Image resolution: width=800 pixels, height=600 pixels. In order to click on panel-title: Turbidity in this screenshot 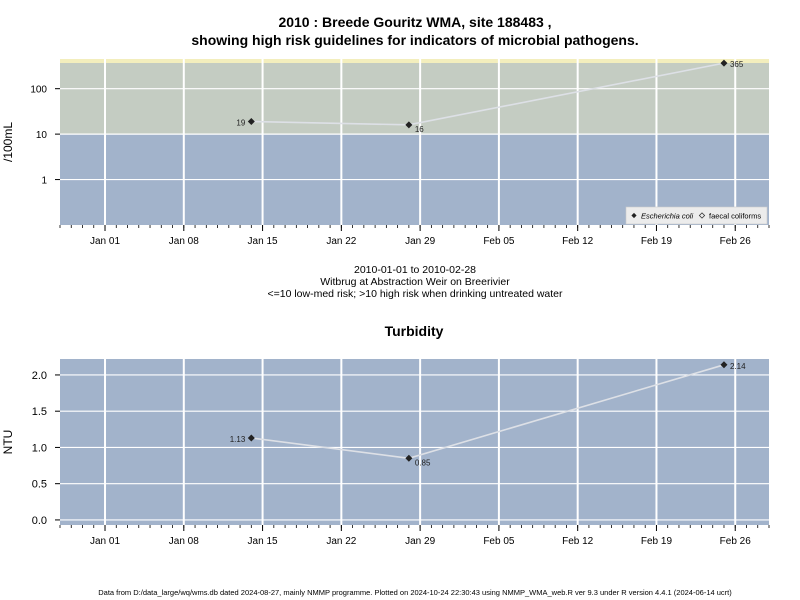, I will do `click(414, 331)`.